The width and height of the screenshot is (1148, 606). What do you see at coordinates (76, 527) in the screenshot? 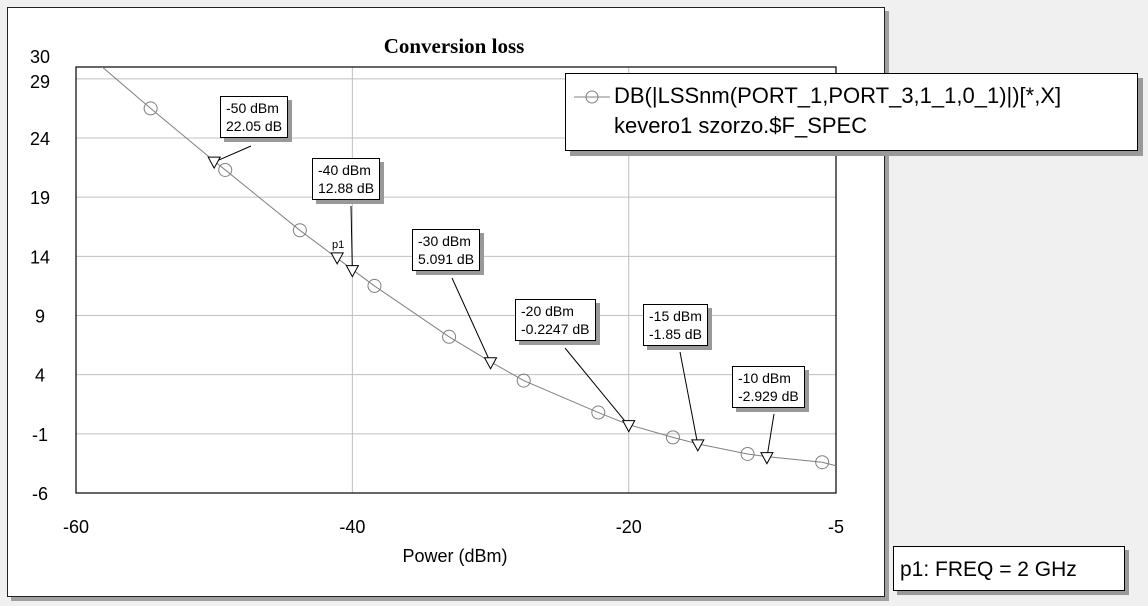
I see `x-tick-label: -60` at bounding box center [76, 527].